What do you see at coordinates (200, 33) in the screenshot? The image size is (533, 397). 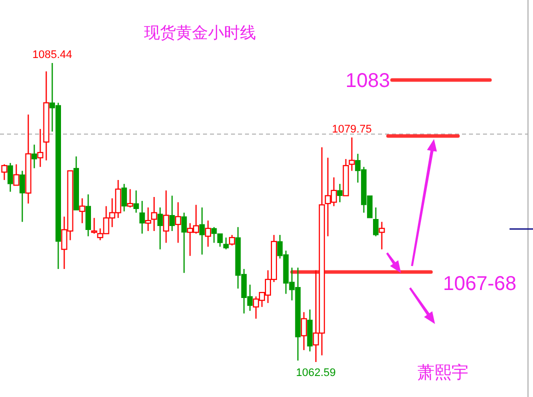 I see `title: 现货黄金小时线` at bounding box center [200, 33].